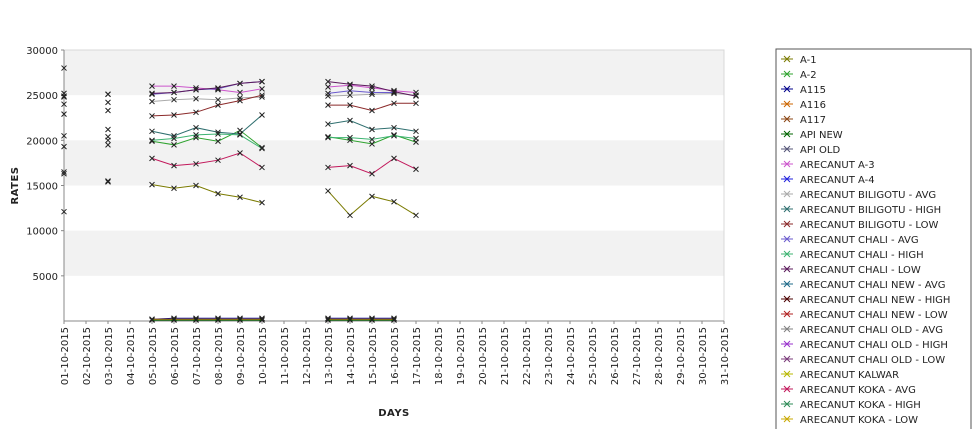  Describe the element at coordinates (197, 356) in the screenshot. I see `x-tick-label: 07-10-2015` at that location.